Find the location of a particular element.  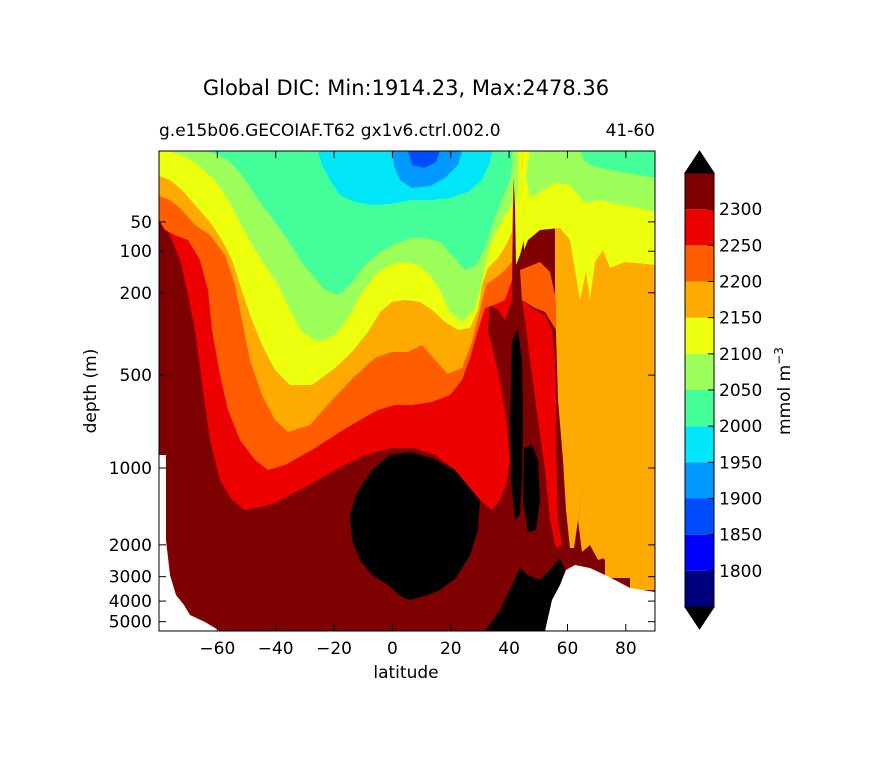

mask-land-north is located at coordinates (600, 598).